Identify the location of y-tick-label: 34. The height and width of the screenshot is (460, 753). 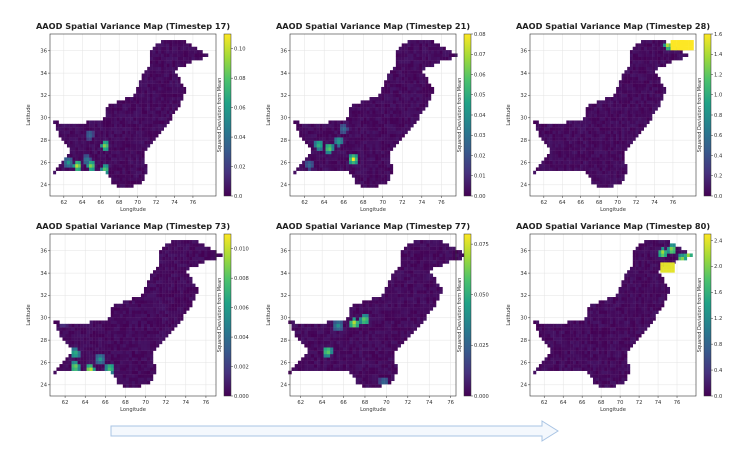
(43, 274).